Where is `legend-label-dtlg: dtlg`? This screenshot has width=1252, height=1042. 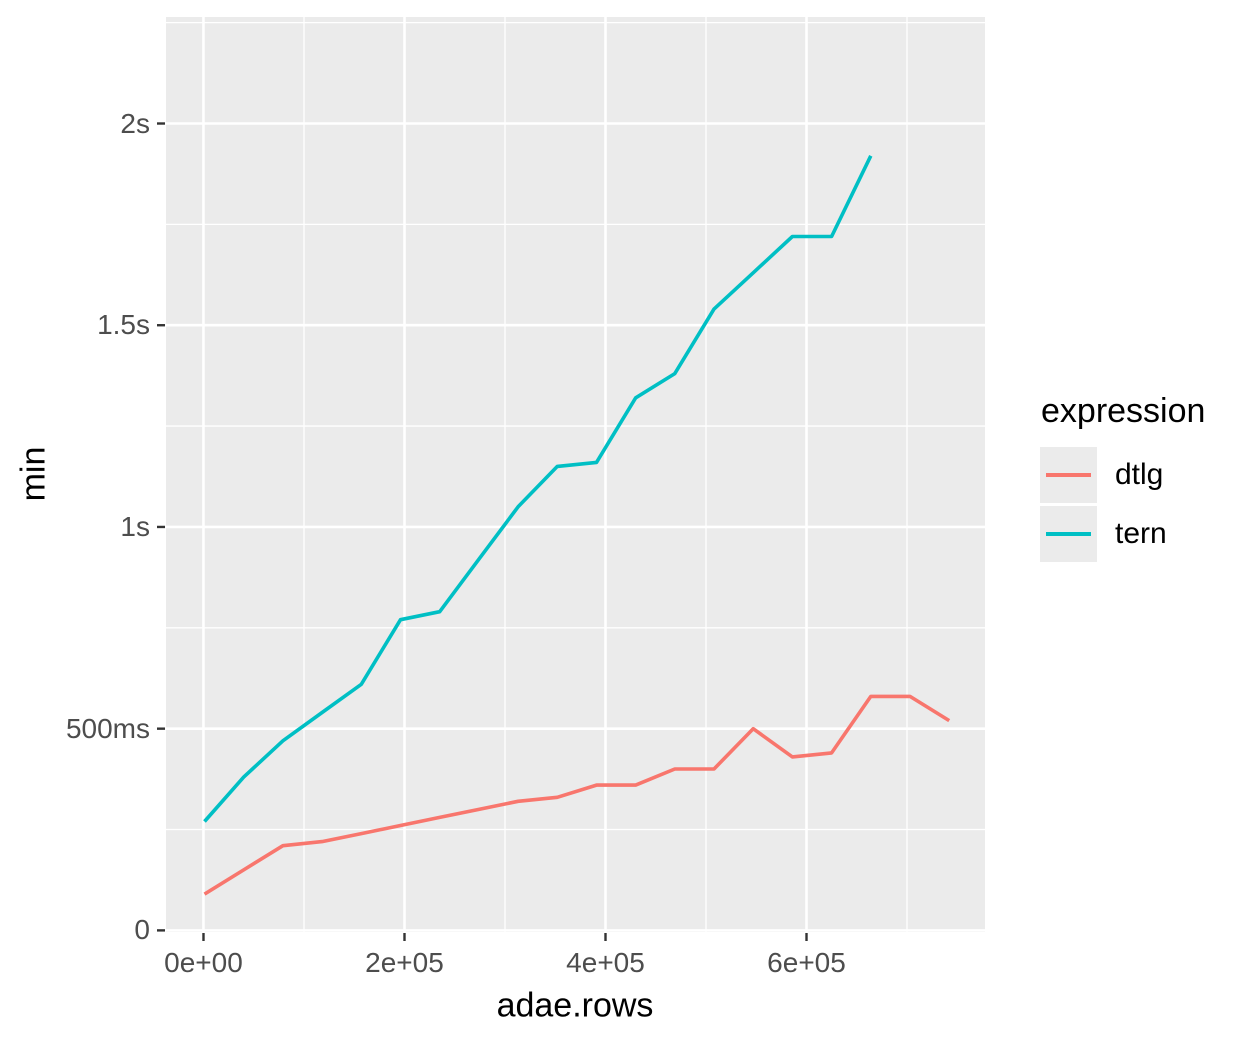
legend-label-dtlg: dtlg is located at coordinates (1139, 474).